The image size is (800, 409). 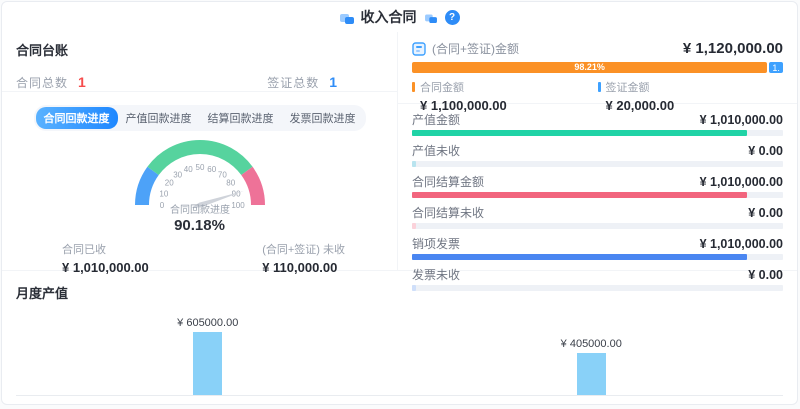 I want to click on x-axis-label: 8月, so click(x=592, y=400).